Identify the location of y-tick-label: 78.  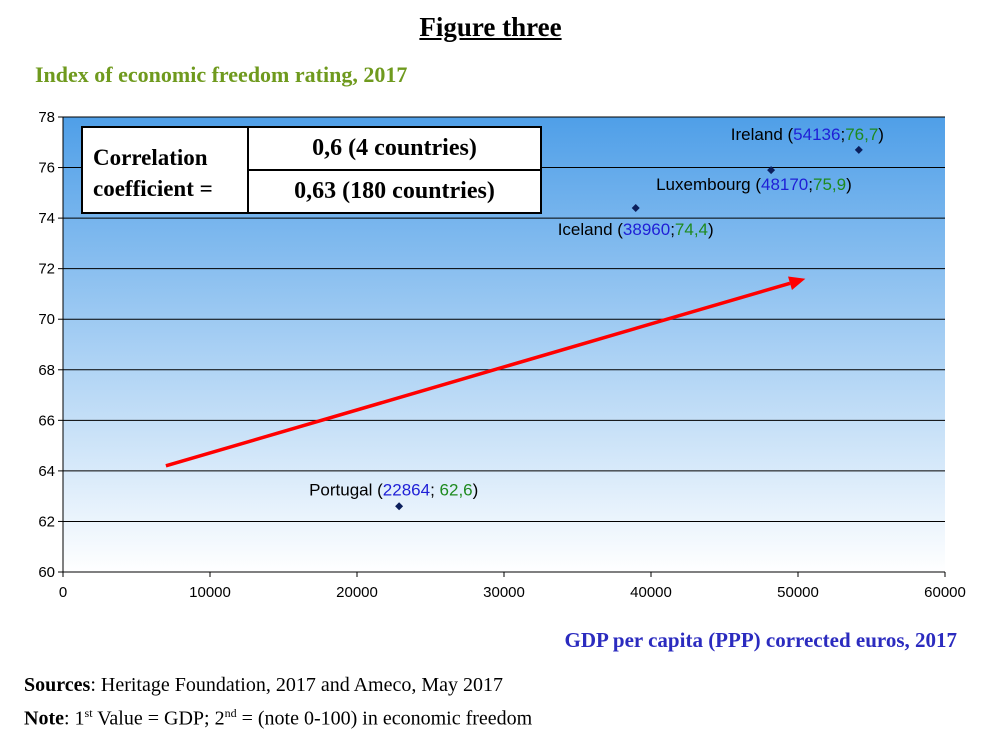
(46, 117).